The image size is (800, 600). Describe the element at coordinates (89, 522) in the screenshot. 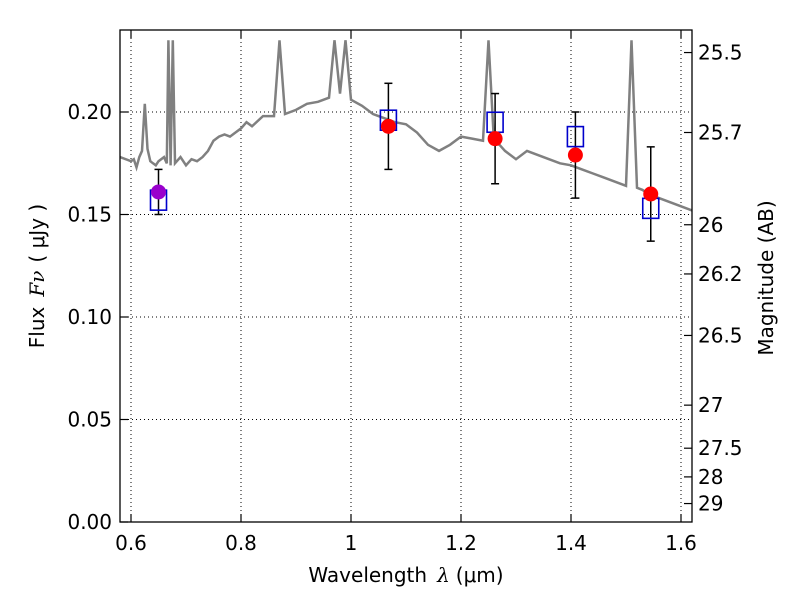

I see `y-tick-label: 0.00` at that location.